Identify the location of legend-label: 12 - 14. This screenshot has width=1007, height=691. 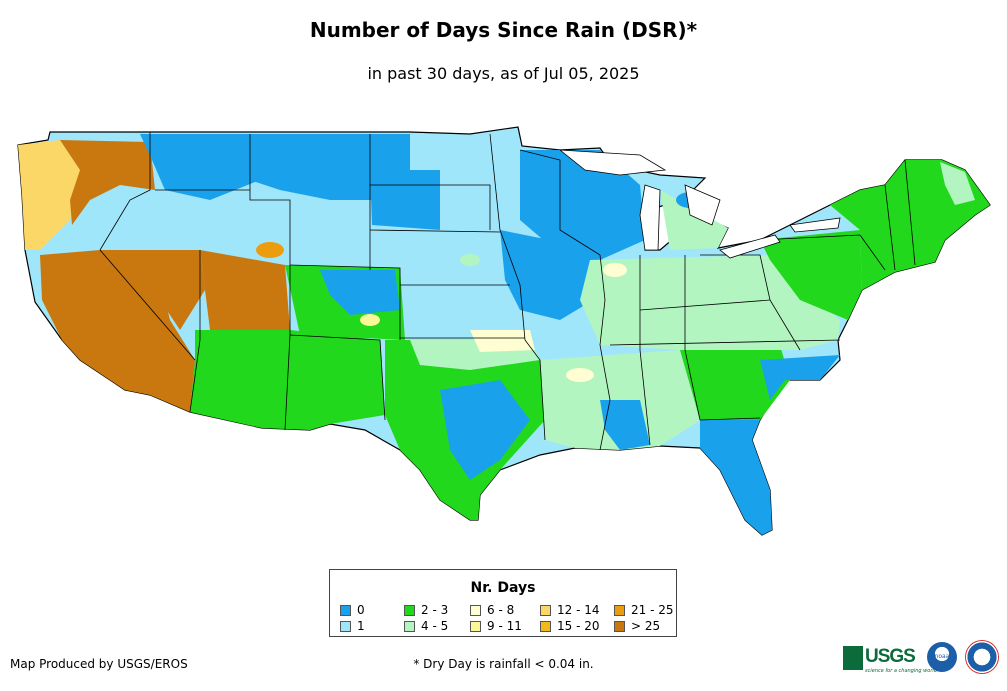
(578, 610).